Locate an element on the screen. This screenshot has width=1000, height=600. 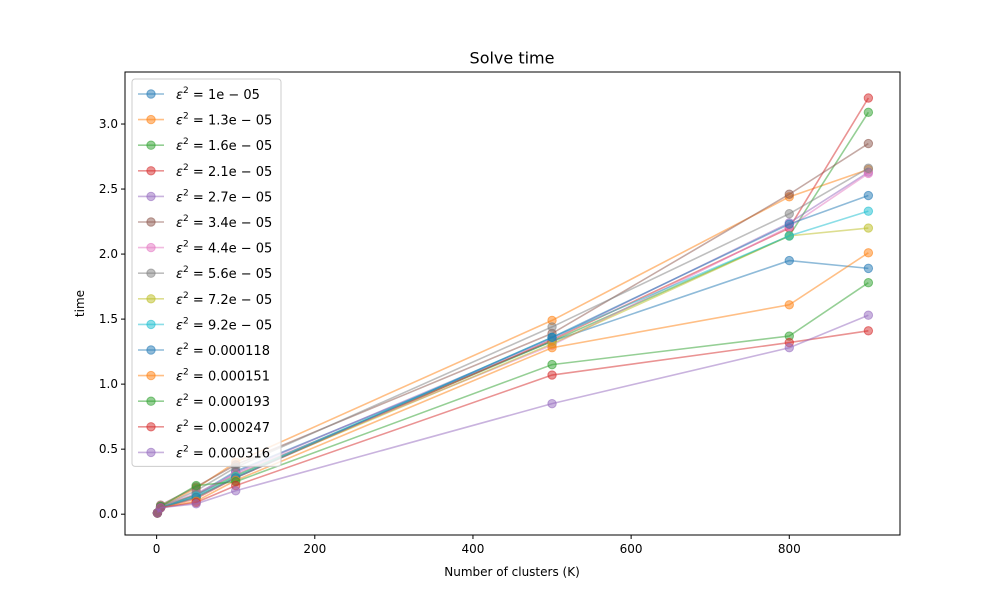
y-tick-label: 0.5 is located at coordinates (108, 449).